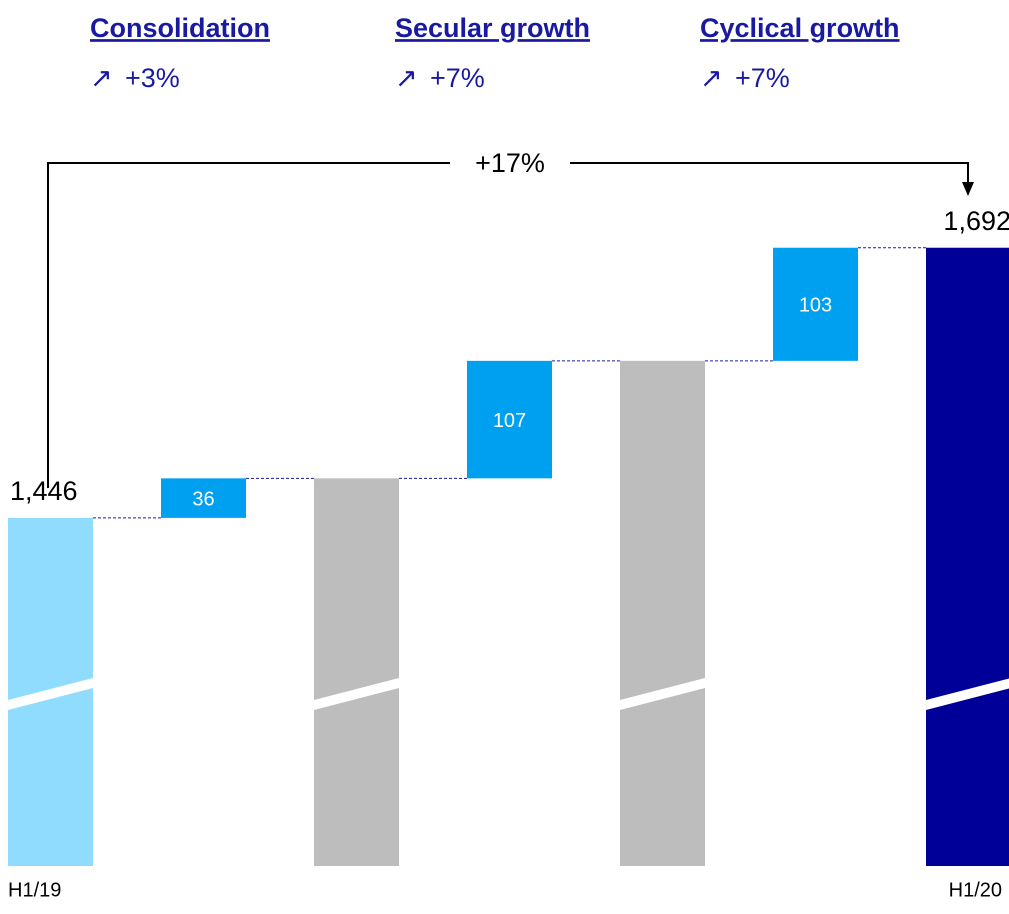  I want to click on value-label: 107, so click(509, 421).